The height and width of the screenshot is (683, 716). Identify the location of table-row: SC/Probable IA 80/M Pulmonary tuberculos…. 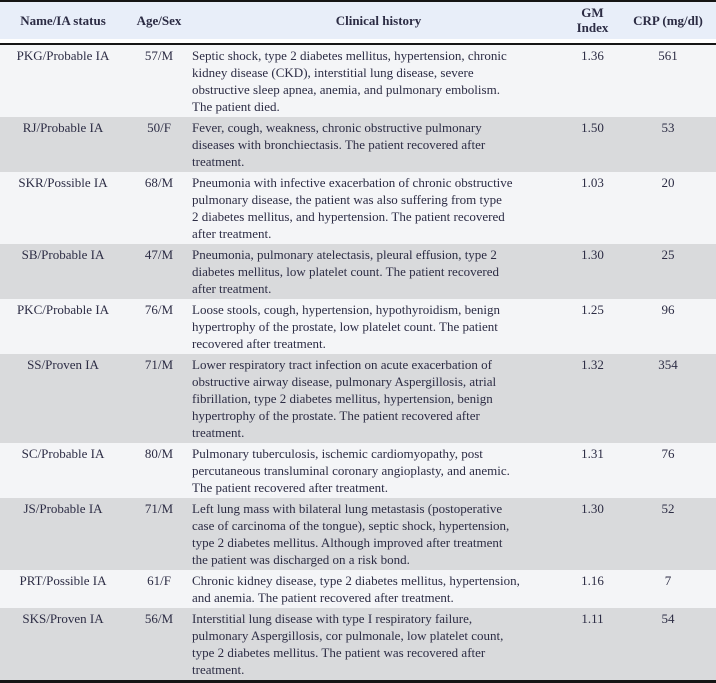
(358, 470).